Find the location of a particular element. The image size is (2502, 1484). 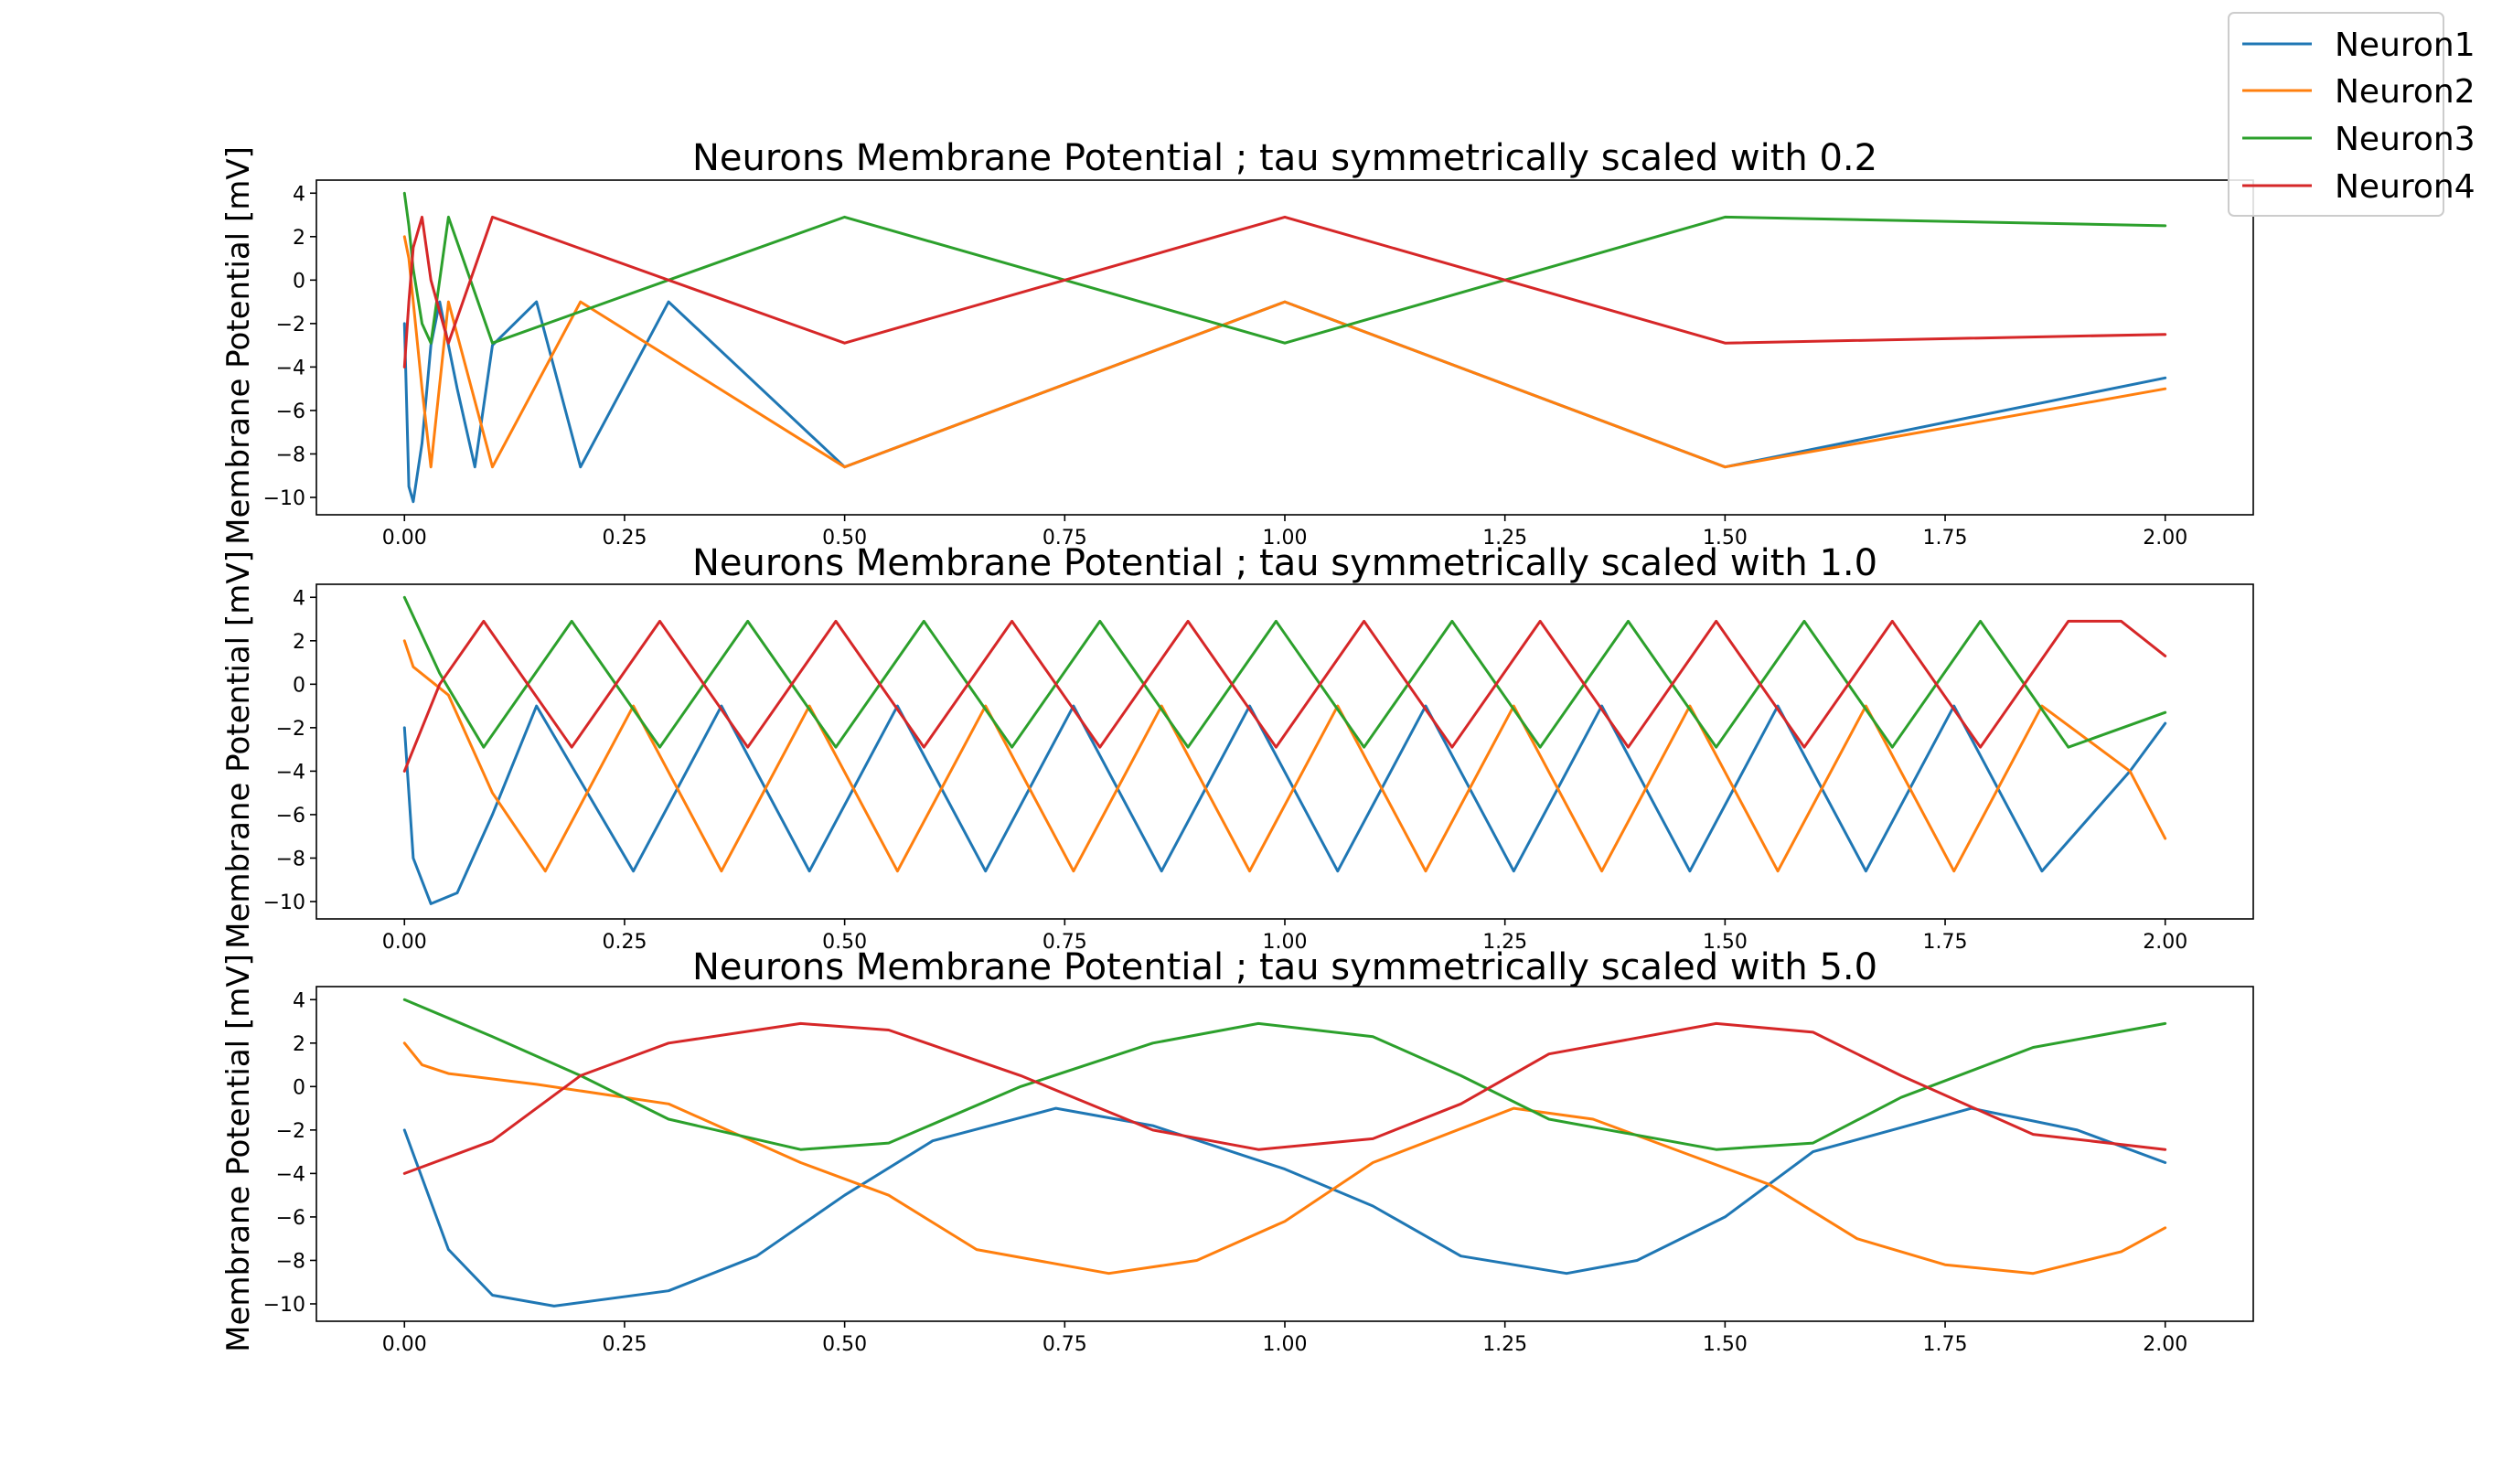

subplot-2-y-tick-label: 0 is located at coordinates (299, 685).